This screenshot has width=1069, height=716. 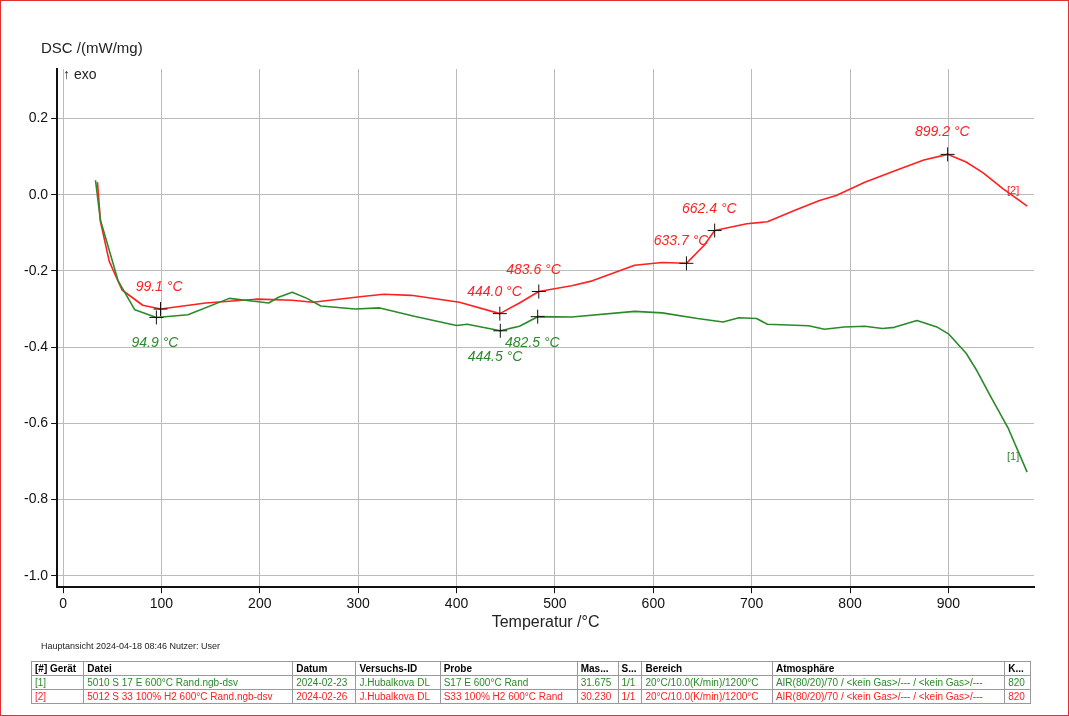 I want to click on y-tick-label: -0.4, so click(x=36, y=346).